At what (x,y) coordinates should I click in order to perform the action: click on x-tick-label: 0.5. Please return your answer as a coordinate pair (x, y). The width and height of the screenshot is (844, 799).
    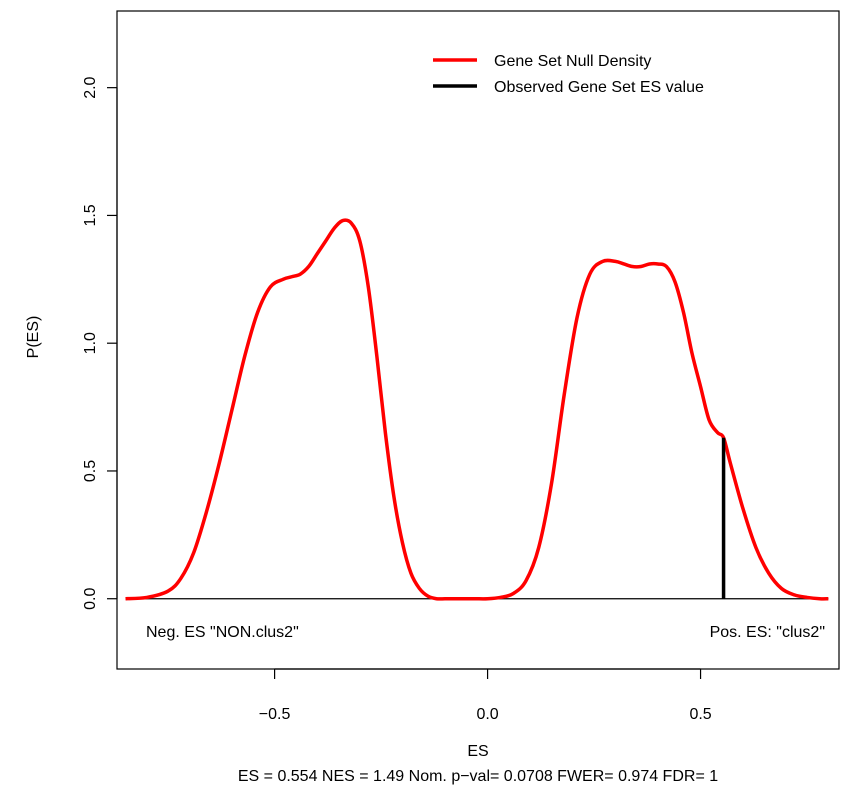
    Looking at the image, I should click on (700, 714).